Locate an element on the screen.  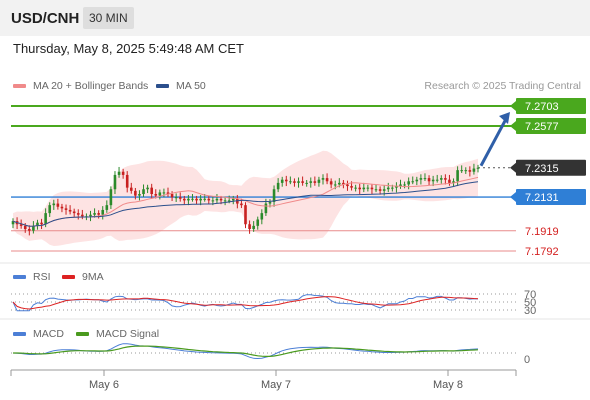
legend-ma20-bollinger: MA 20 + Bollinger Bands is located at coordinates (80, 86).